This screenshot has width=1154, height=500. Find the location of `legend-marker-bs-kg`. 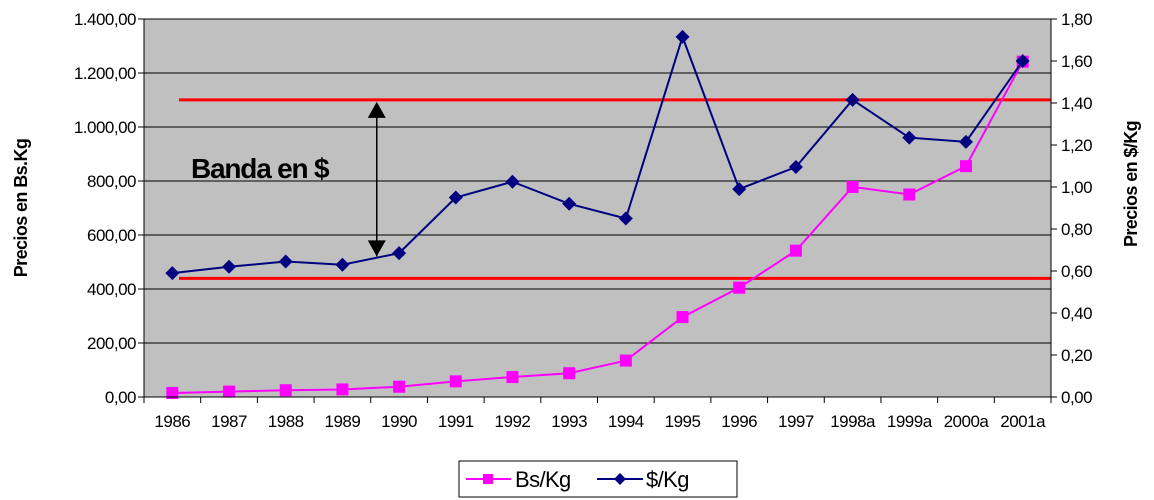

legend-marker-bs-kg is located at coordinates (488, 479).